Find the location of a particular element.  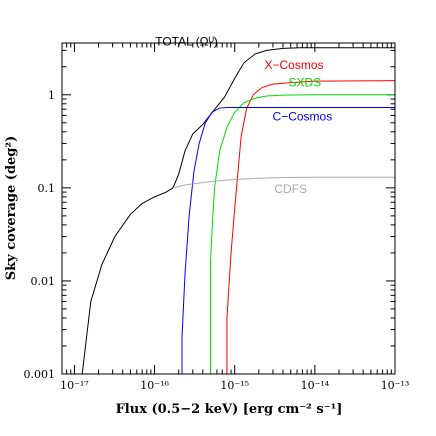

x-tick-label: 10⁻¹⁴ is located at coordinates (315, 385).